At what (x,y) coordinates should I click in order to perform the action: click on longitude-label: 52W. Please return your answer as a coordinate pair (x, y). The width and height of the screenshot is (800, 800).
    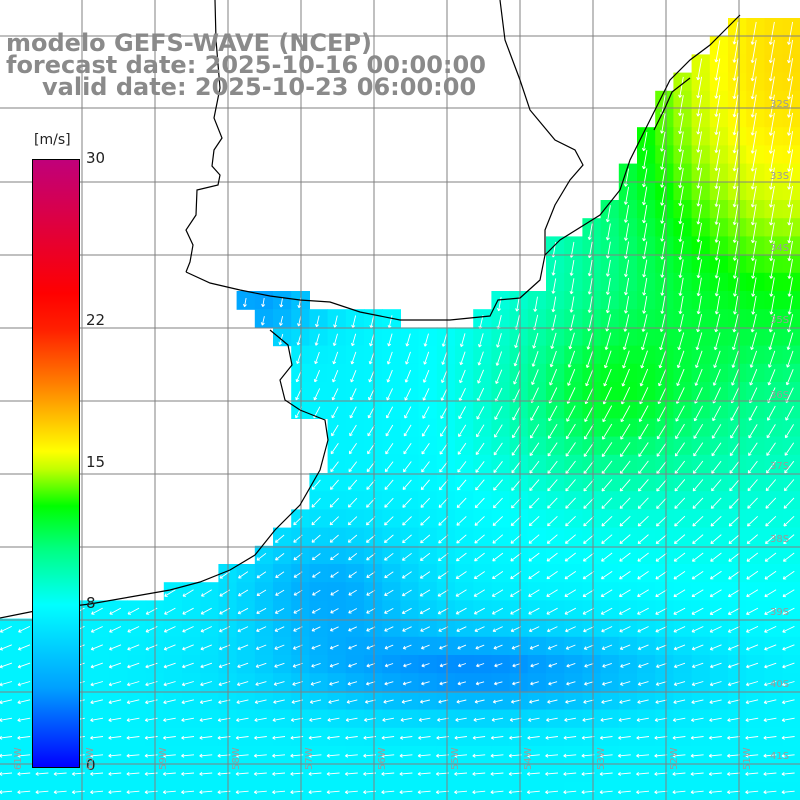
    Looking at the image, I should click on (674, 758).